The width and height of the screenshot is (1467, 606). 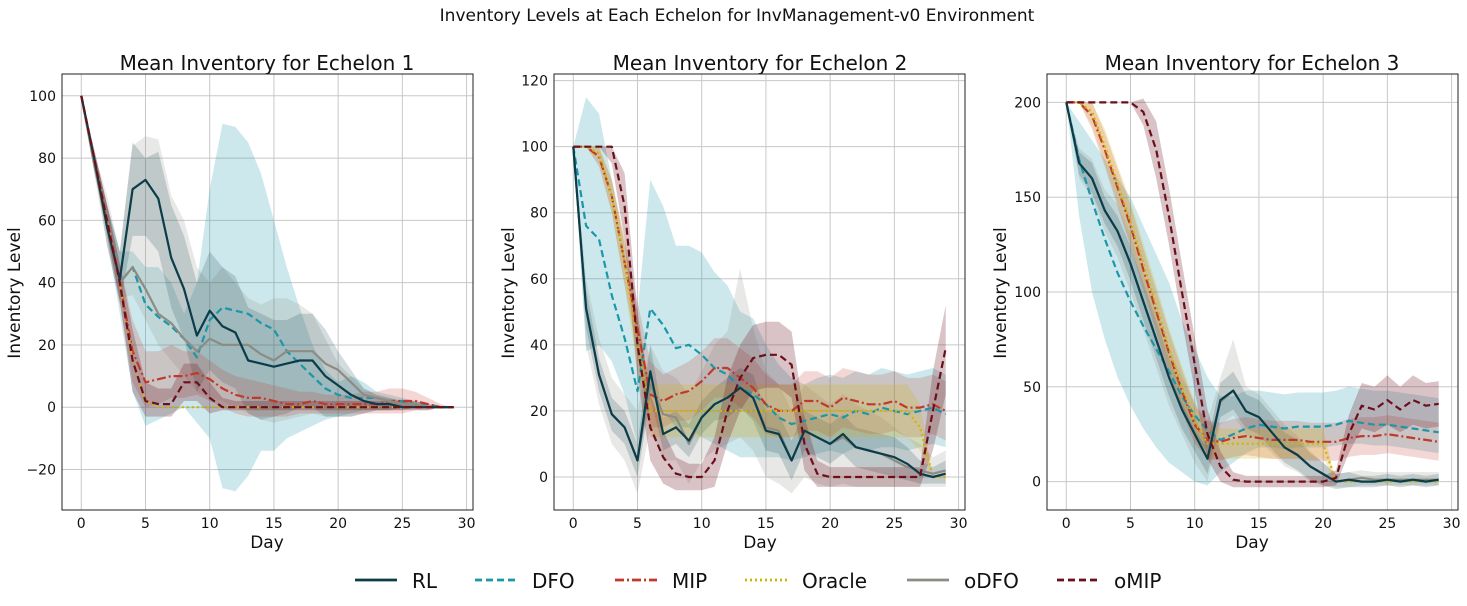 What do you see at coordinates (553, 581) in the screenshot?
I see `legend-label: DFO` at bounding box center [553, 581].